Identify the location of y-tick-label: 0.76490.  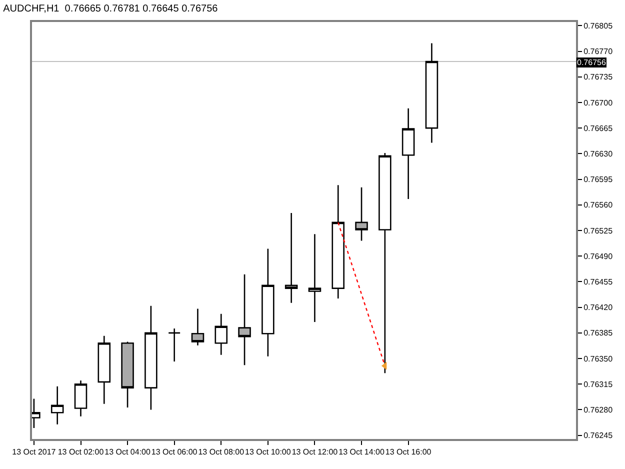
(599, 256).